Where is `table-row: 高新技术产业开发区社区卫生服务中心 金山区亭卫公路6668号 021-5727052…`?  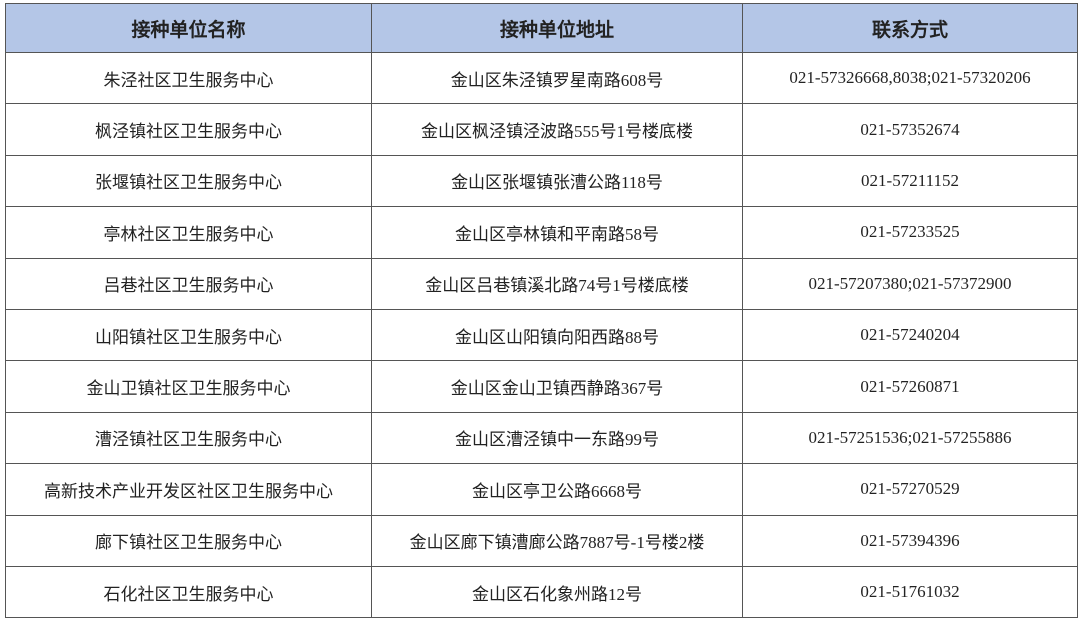 table-row: 高新技术产业开发区社区卫生服务中心 金山区亭卫公路6668号 021-5727052… is located at coordinates (541, 489).